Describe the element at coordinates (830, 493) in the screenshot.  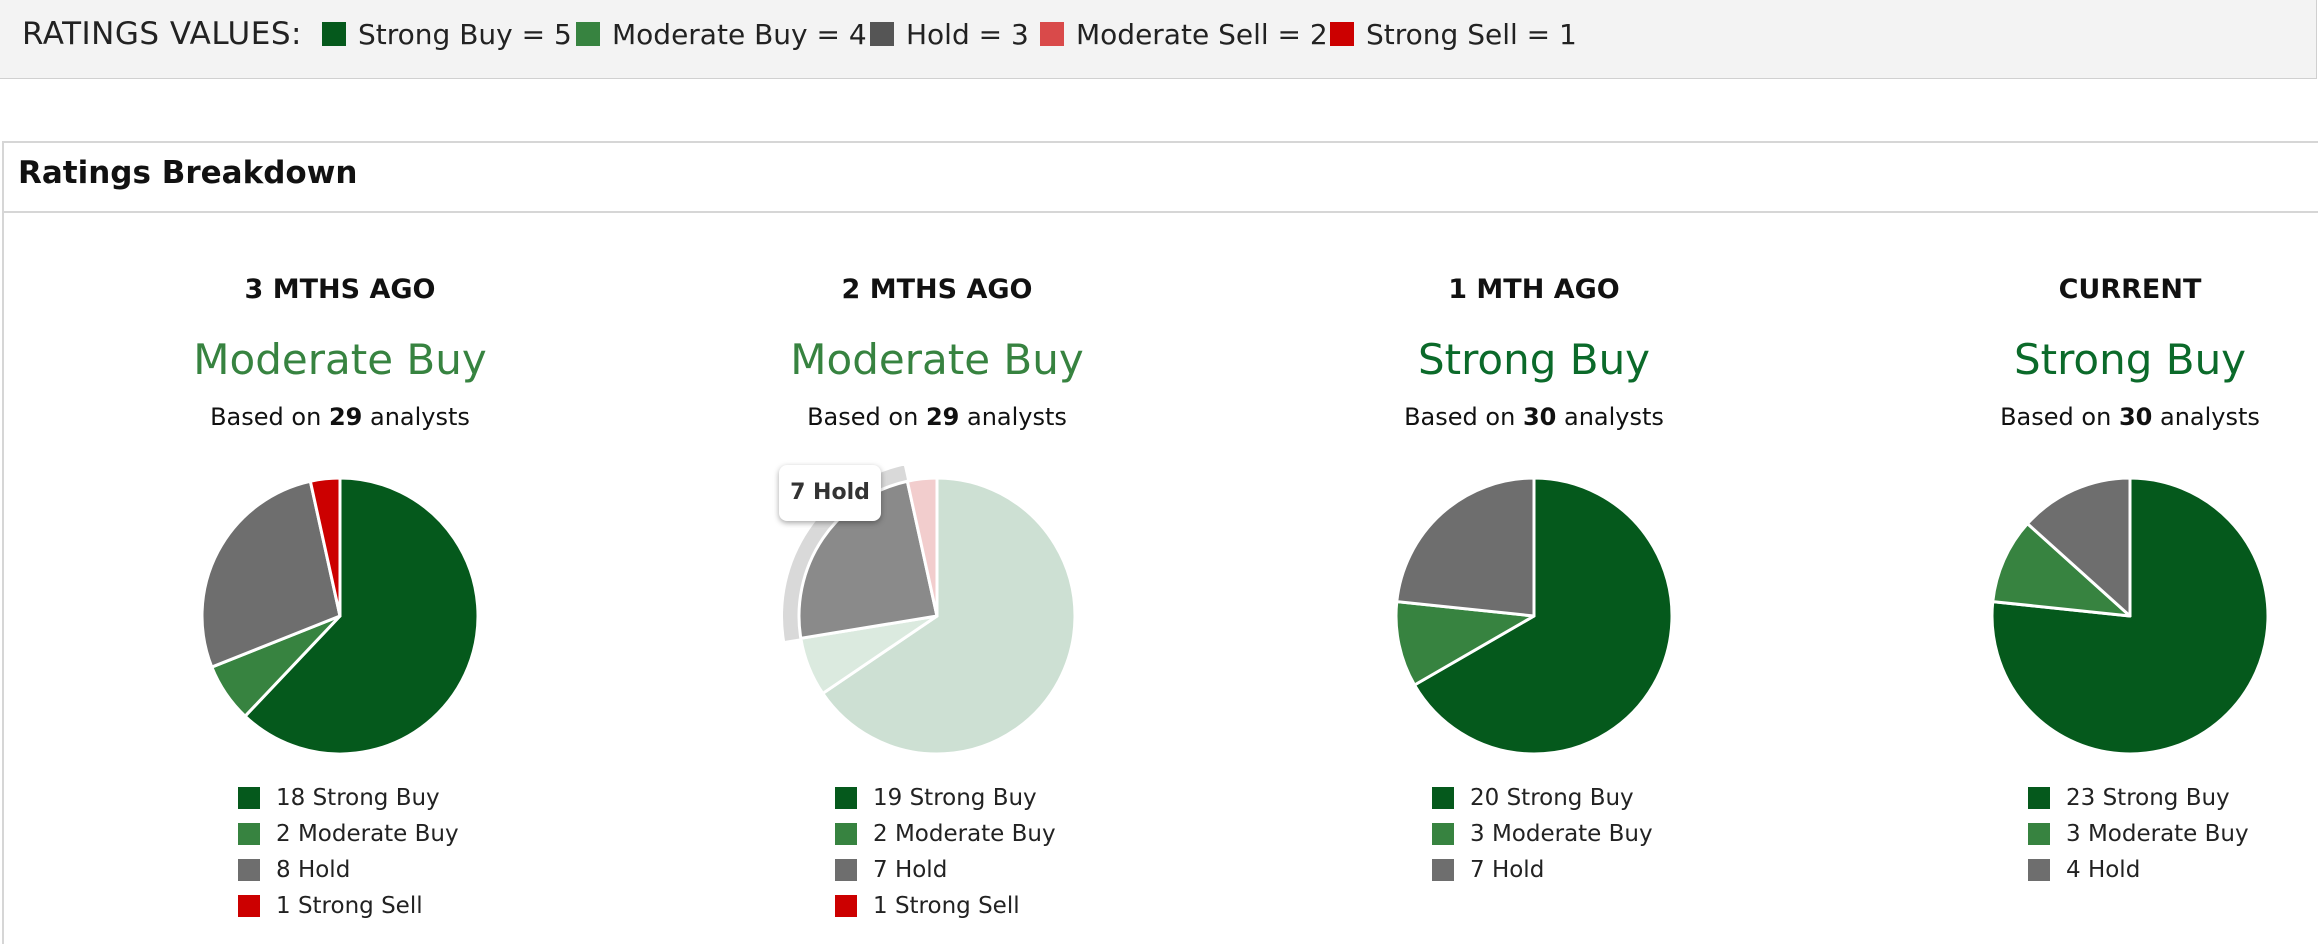
I see `pie-tooltip: 7 Hold` at that location.